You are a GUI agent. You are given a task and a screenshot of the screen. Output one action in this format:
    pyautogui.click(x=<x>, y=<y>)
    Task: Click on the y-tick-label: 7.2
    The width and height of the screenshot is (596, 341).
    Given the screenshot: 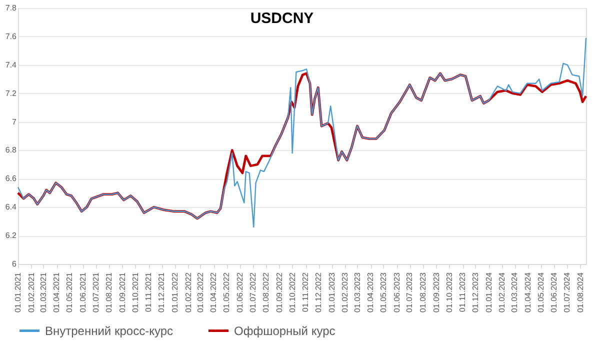 What is the action you would take?
    pyautogui.click(x=11, y=93)
    